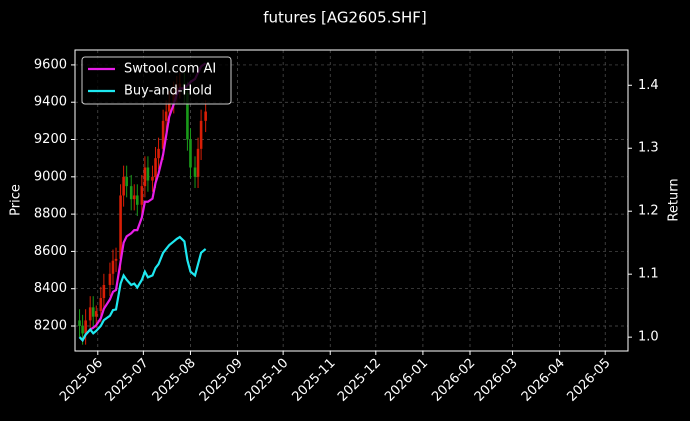 The image size is (690, 421). I want to click on y-tick-label: 9600, so click(50, 64).